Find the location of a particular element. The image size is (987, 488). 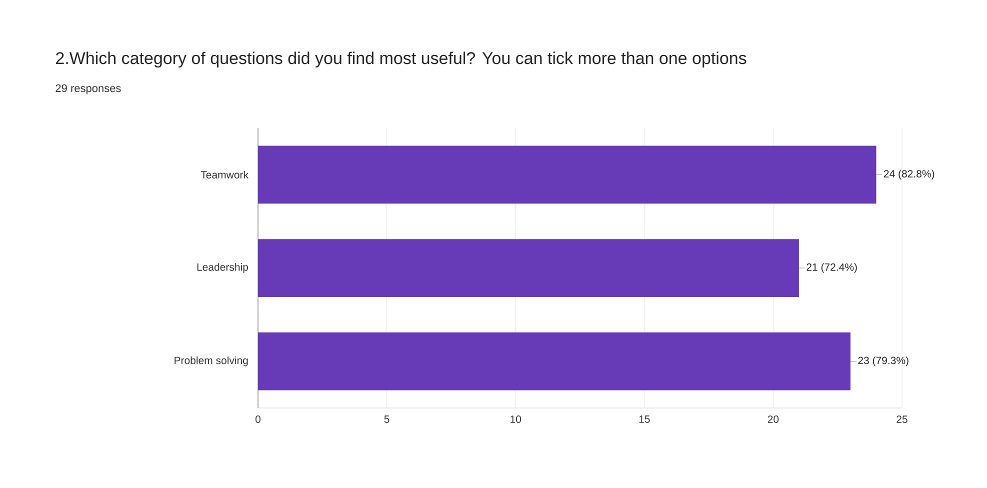

chart-title: 2.Which category of questions did you find most useful? You can tick more than one options is located at coordinates (401, 60).